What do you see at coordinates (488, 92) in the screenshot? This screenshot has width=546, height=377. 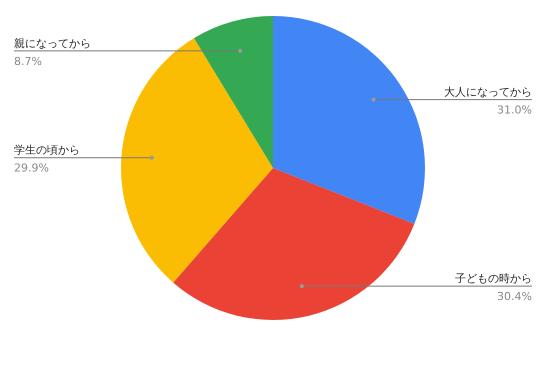 I see `slice-label: 大人になってから` at bounding box center [488, 92].